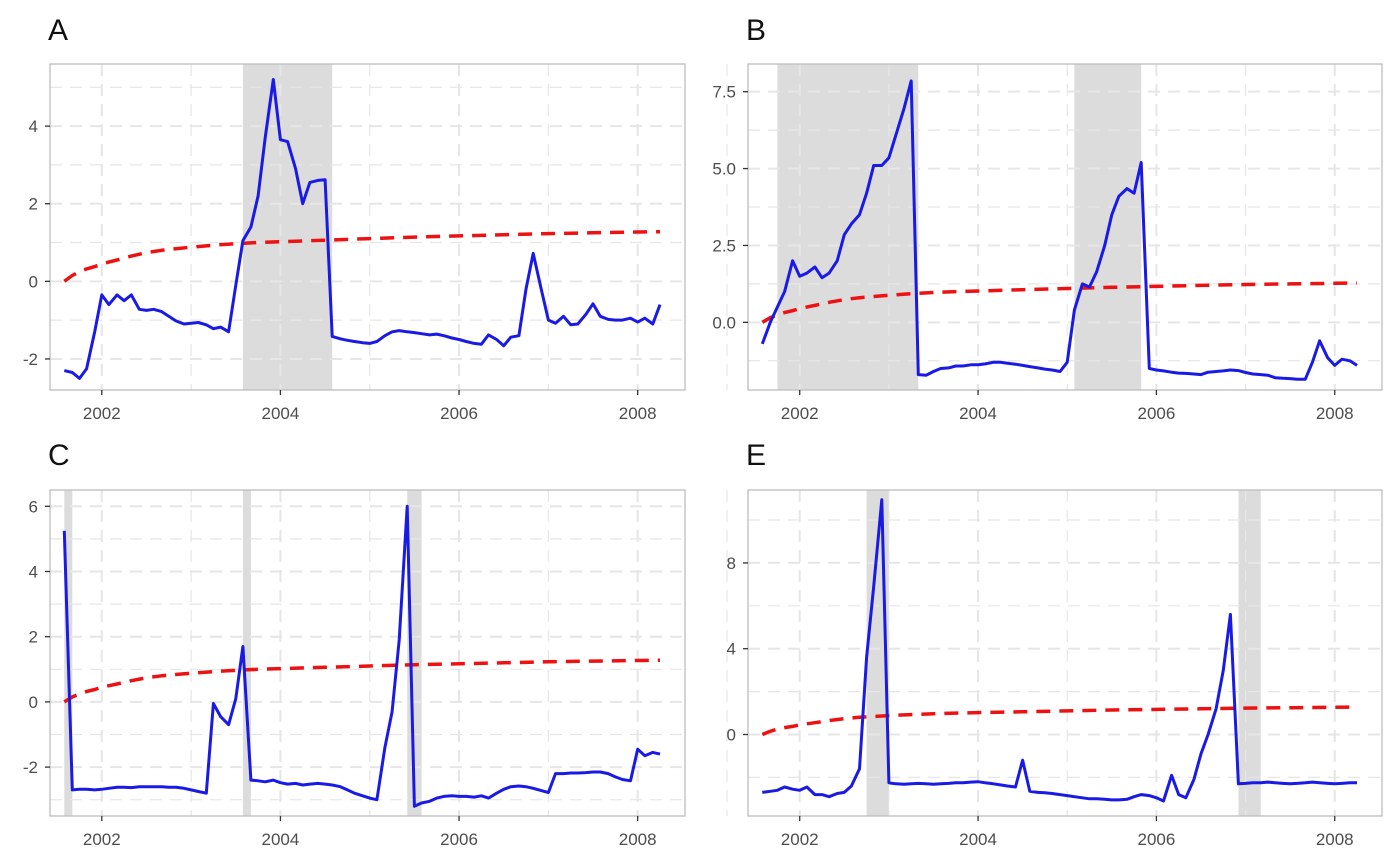 The height and width of the screenshot is (866, 1400). Describe the element at coordinates (281, 839) in the screenshot. I see `x-tick-label-p2-1: 2004` at that location.